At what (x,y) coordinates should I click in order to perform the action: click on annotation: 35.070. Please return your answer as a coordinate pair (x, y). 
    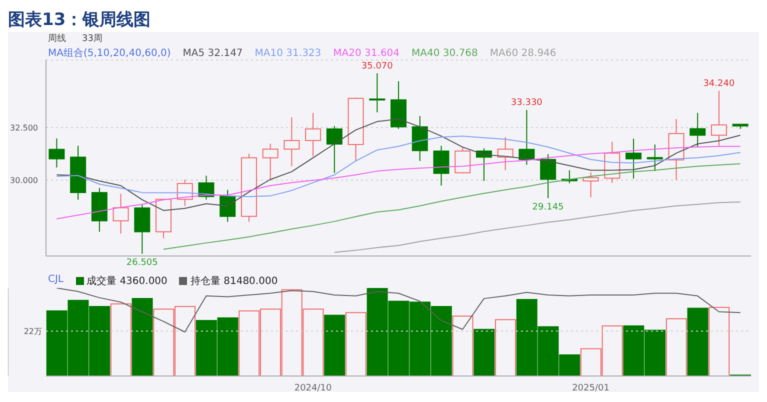
    Looking at the image, I should click on (377, 66).